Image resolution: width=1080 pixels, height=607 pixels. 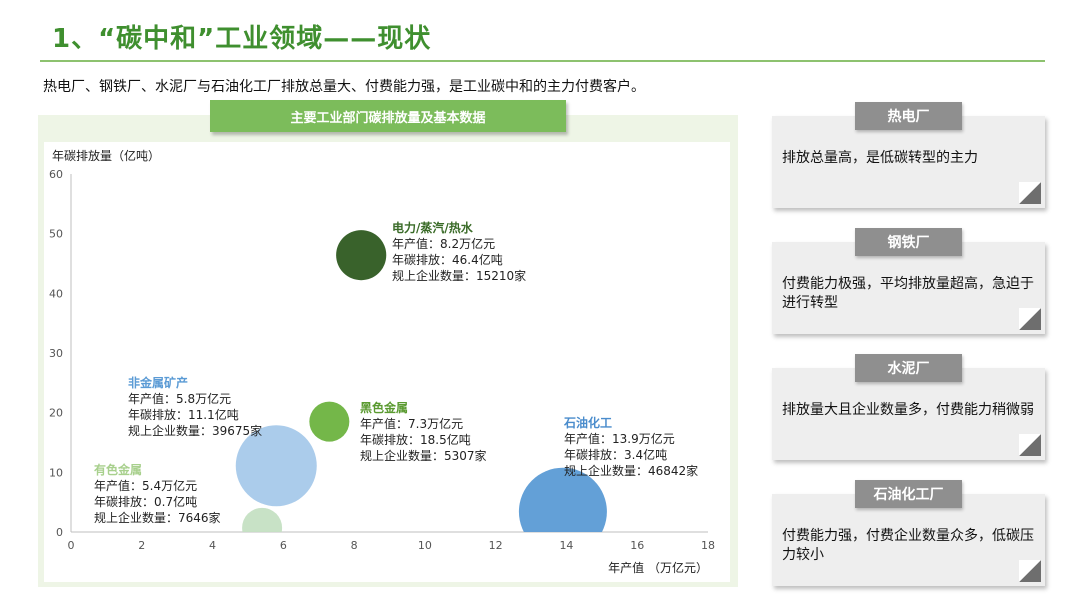 I want to click on x-tick-label: 8, so click(x=354, y=545).